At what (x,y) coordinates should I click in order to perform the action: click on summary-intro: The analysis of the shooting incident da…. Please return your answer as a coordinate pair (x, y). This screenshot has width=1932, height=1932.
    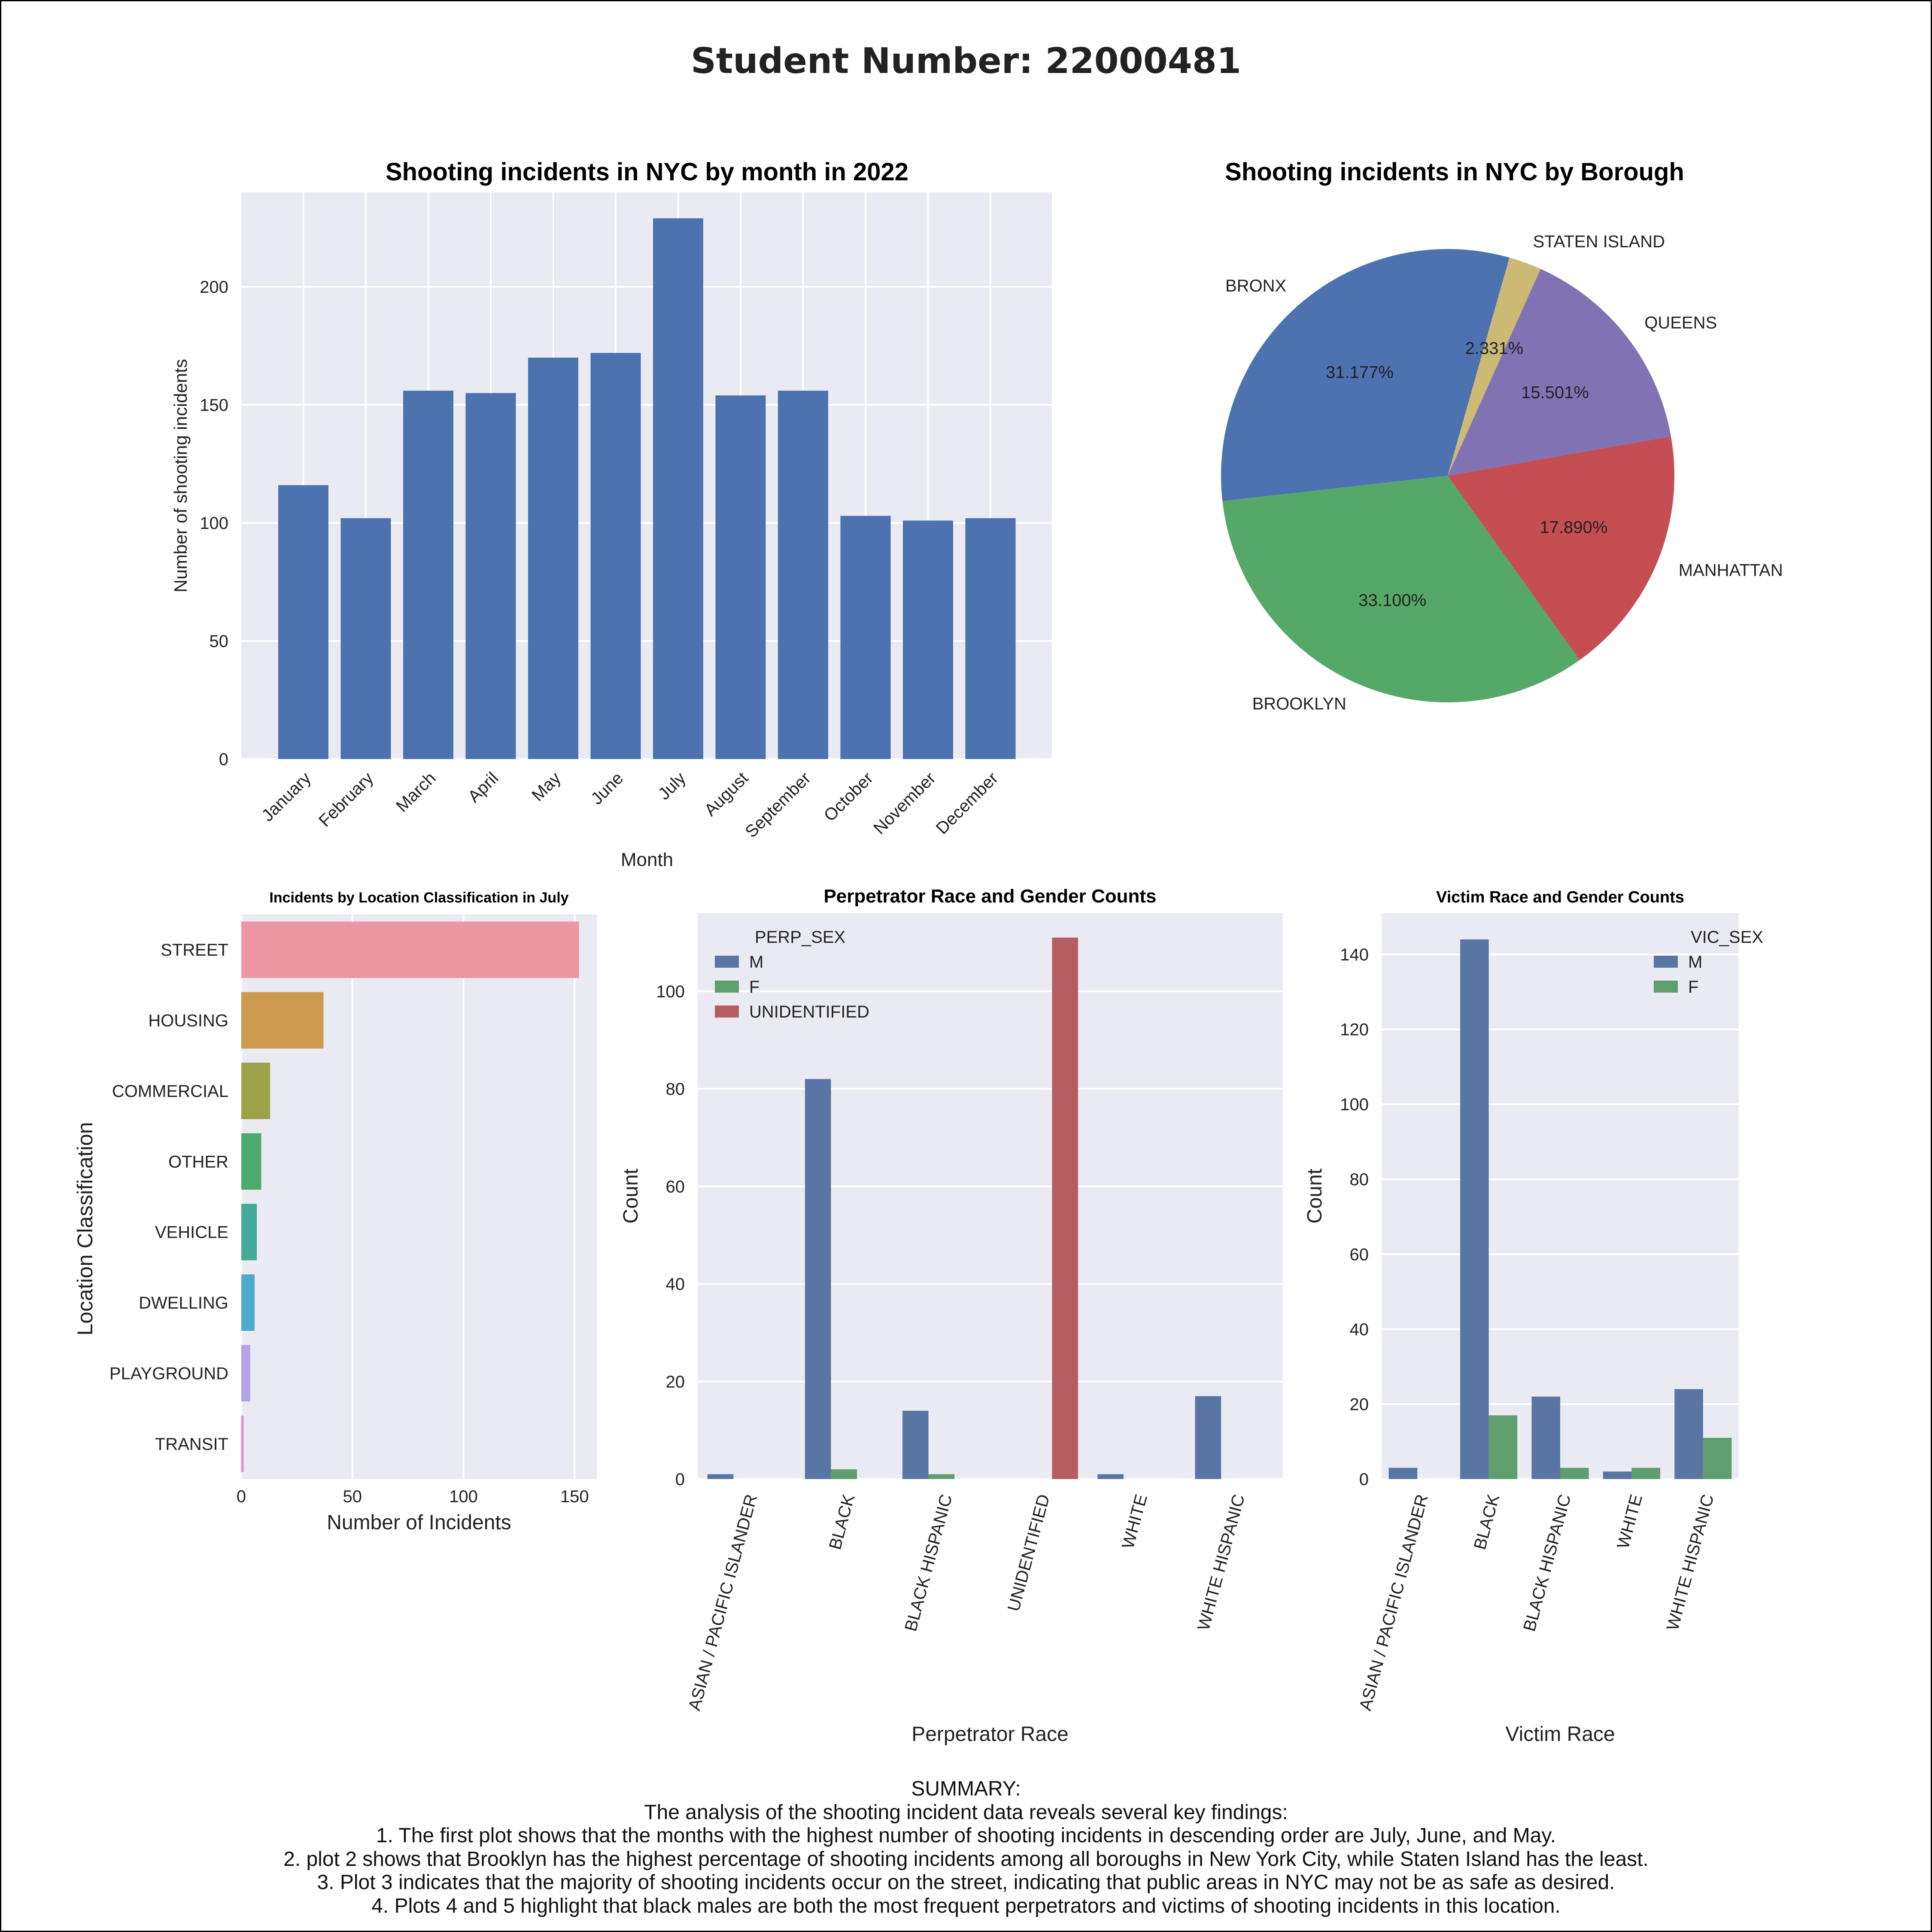
    Looking at the image, I should click on (966, 1813).